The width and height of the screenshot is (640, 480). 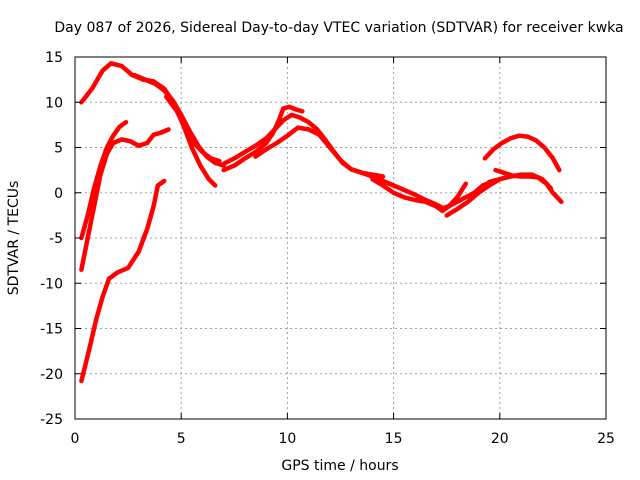 What do you see at coordinates (319, 152) in the screenshot?
I see `series-arc9` at bounding box center [319, 152].